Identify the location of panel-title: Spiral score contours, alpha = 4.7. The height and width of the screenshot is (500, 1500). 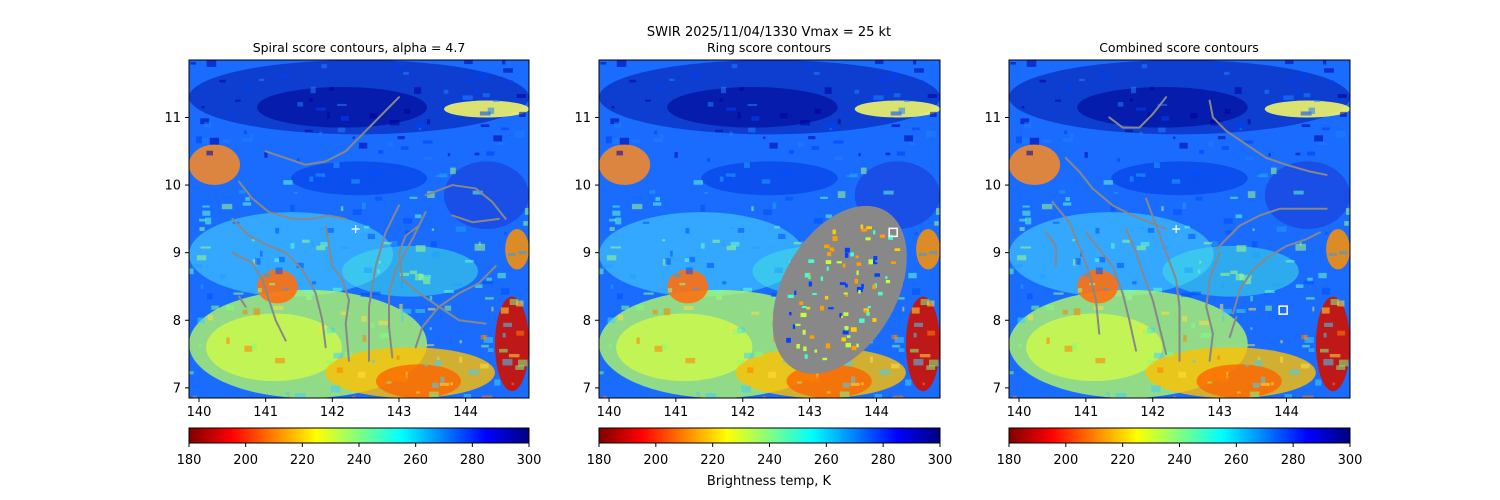
(359, 47).